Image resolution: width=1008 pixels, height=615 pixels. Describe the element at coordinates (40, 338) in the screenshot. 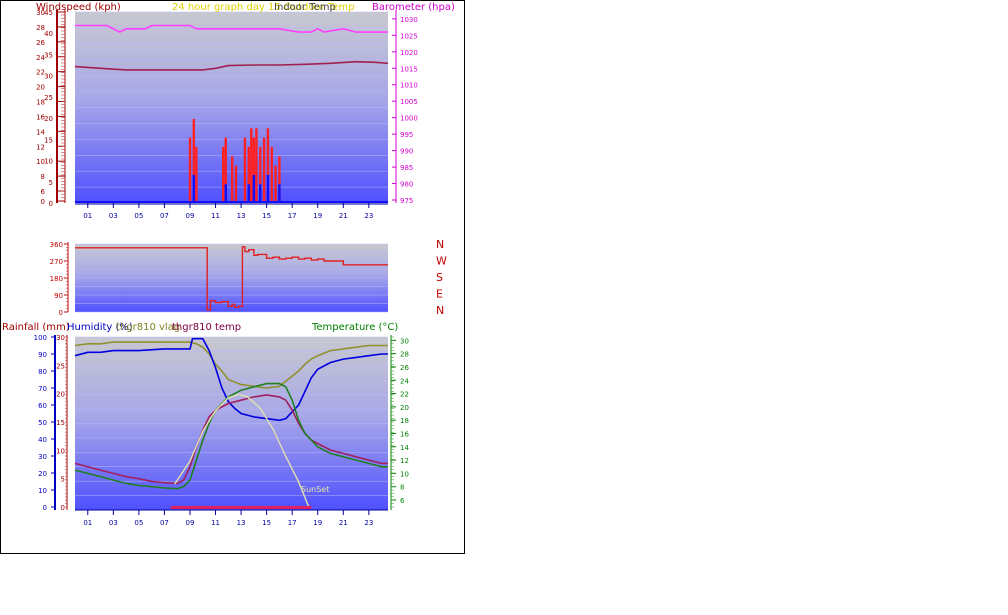

I see `humidity-tick-label: 100` at that location.